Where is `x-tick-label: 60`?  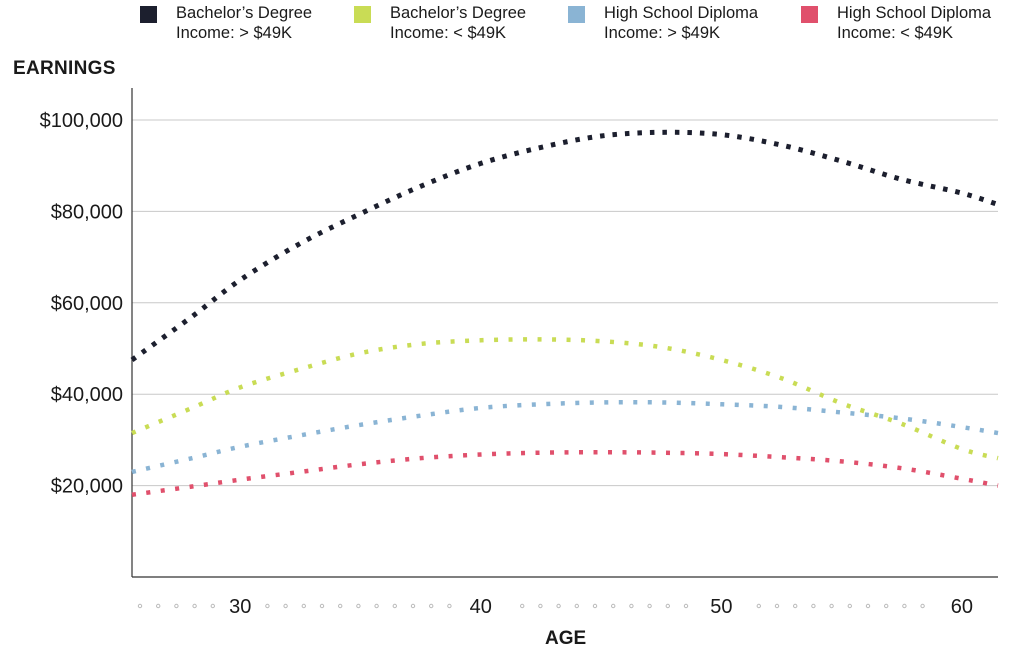
x-tick-label: 60 is located at coordinates (962, 607).